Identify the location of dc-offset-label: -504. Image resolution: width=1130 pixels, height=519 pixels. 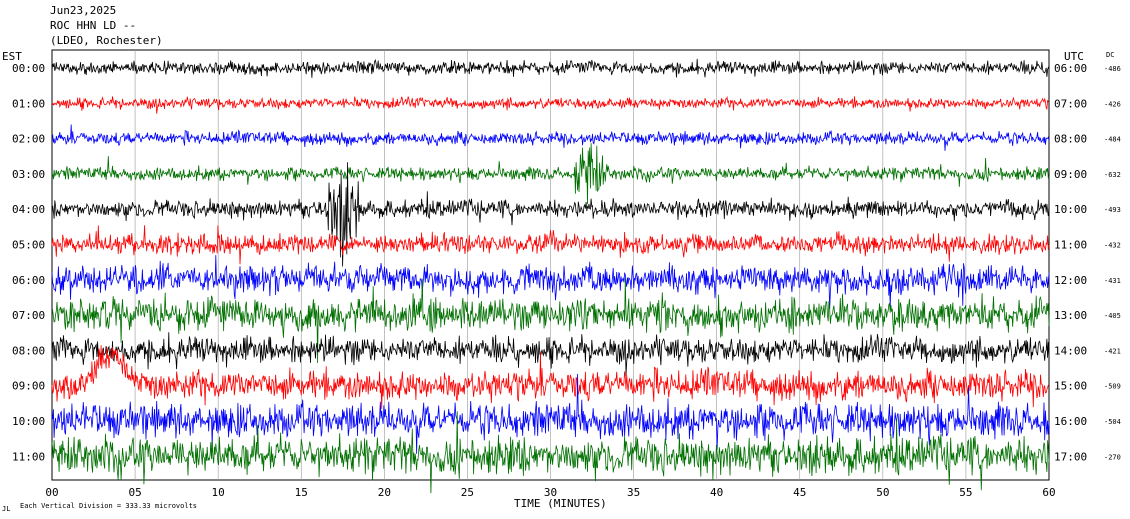
(1112, 422).